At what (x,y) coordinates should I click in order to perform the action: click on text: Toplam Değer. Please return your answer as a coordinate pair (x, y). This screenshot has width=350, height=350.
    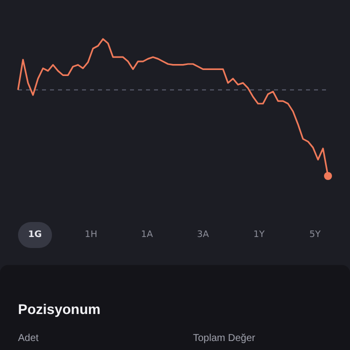
    Looking at the image, I should click on (224, 338).